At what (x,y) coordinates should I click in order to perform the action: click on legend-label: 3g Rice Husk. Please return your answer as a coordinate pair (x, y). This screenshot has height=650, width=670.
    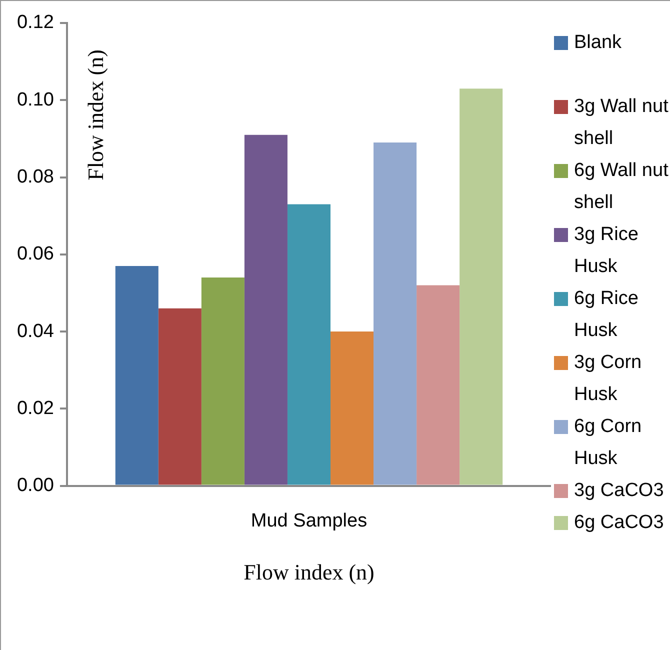
    Looking at the image, I should click on (607, 251).